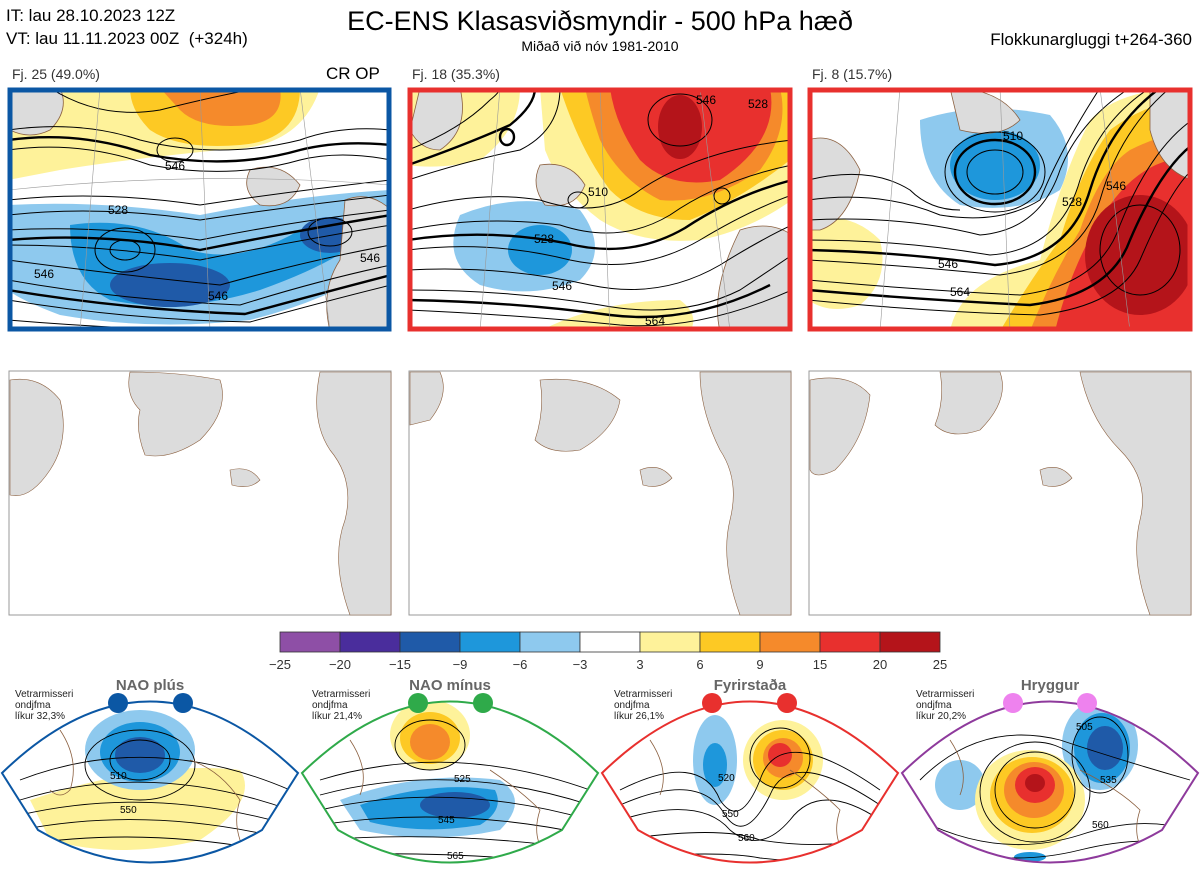  I want to click on cluster-3-contour-label: 510, so click(1013, 136).